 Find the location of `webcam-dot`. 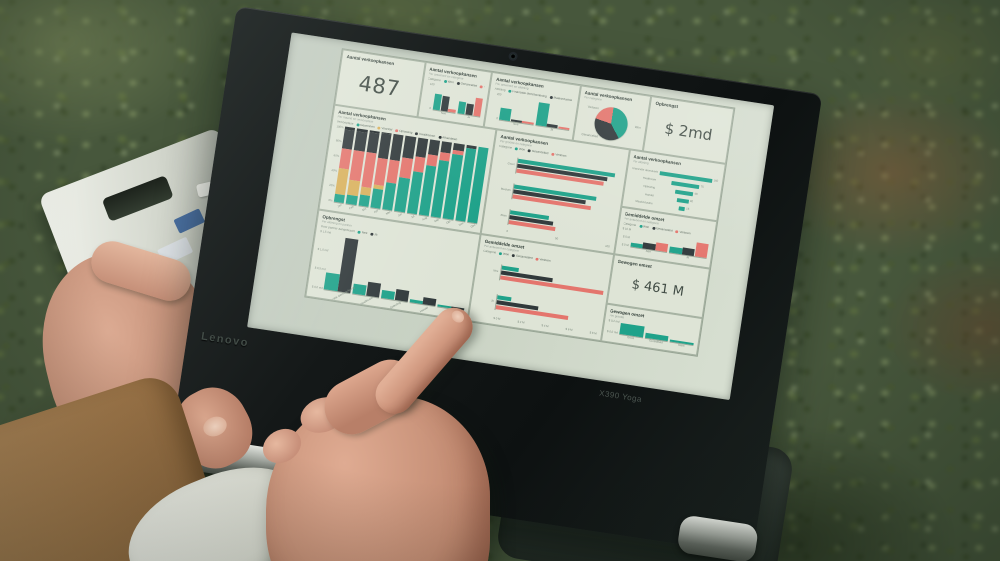

webcam-dot is located at coordinates (513, 56).